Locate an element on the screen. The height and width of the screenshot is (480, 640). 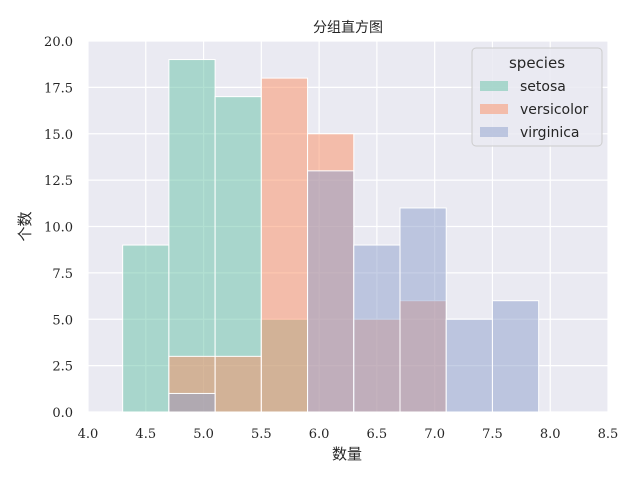
y-tick-label: 20.0 is located at coordinates (58, 42).